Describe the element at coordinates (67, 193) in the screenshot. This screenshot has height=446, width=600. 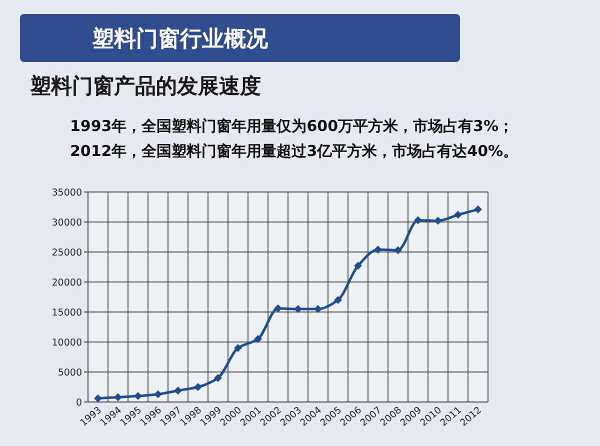
I see `y-tick-label: 35000` at that location.